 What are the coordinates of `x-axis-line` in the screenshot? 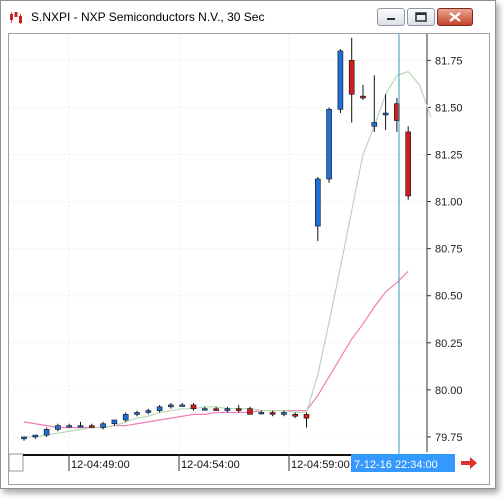 It's located at (225, 455).